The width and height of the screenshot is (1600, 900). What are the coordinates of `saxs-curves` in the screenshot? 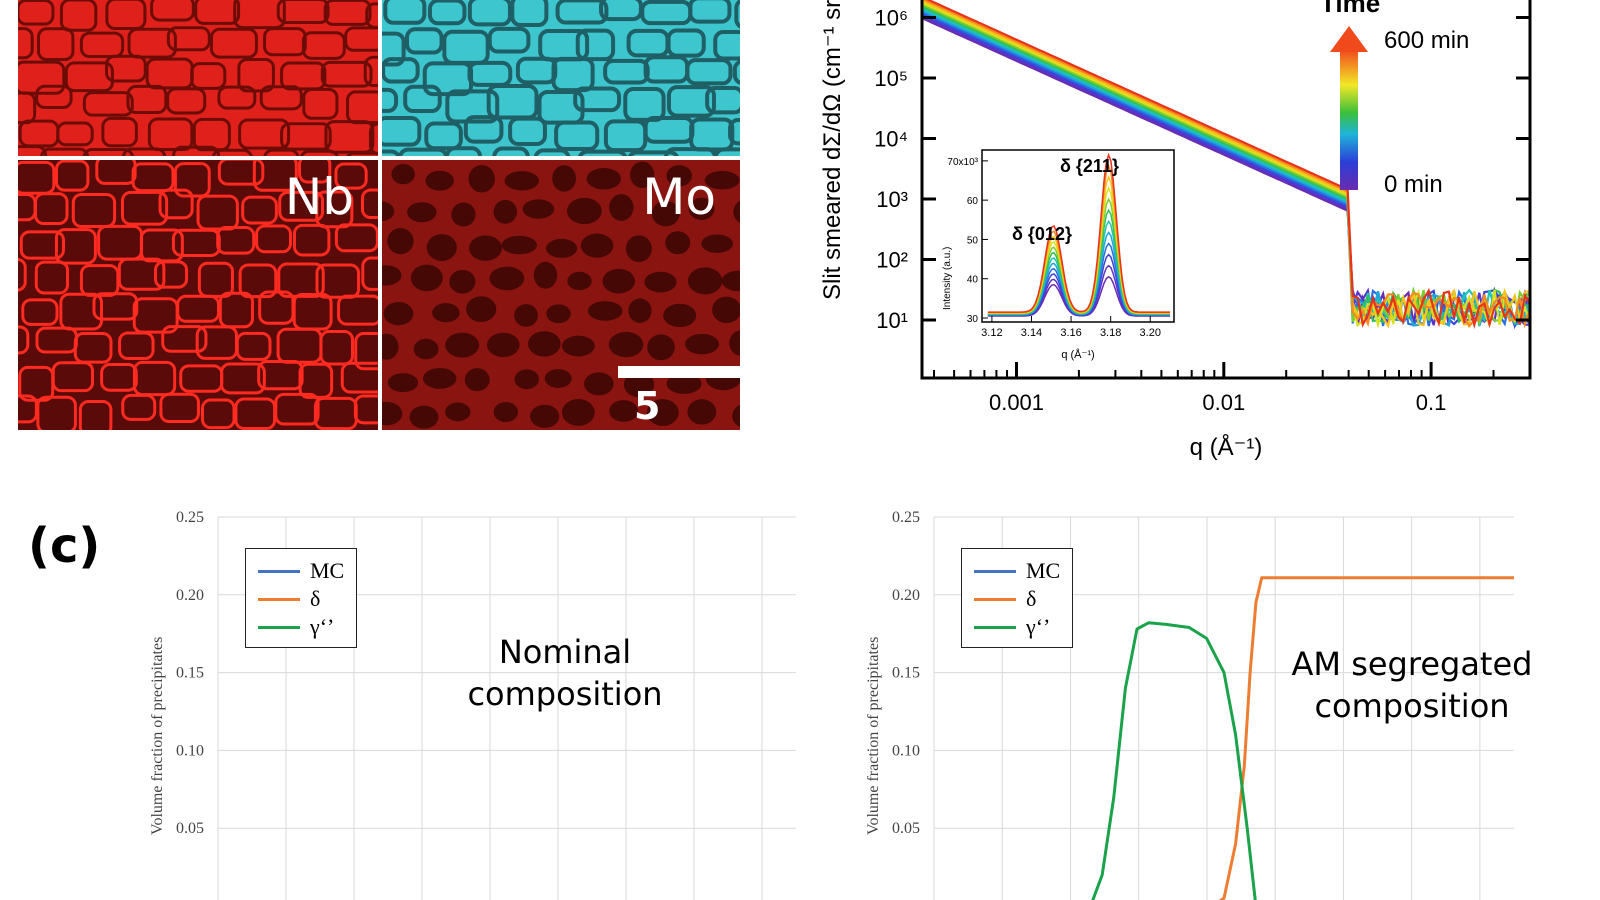 It's located at (1226, 165).